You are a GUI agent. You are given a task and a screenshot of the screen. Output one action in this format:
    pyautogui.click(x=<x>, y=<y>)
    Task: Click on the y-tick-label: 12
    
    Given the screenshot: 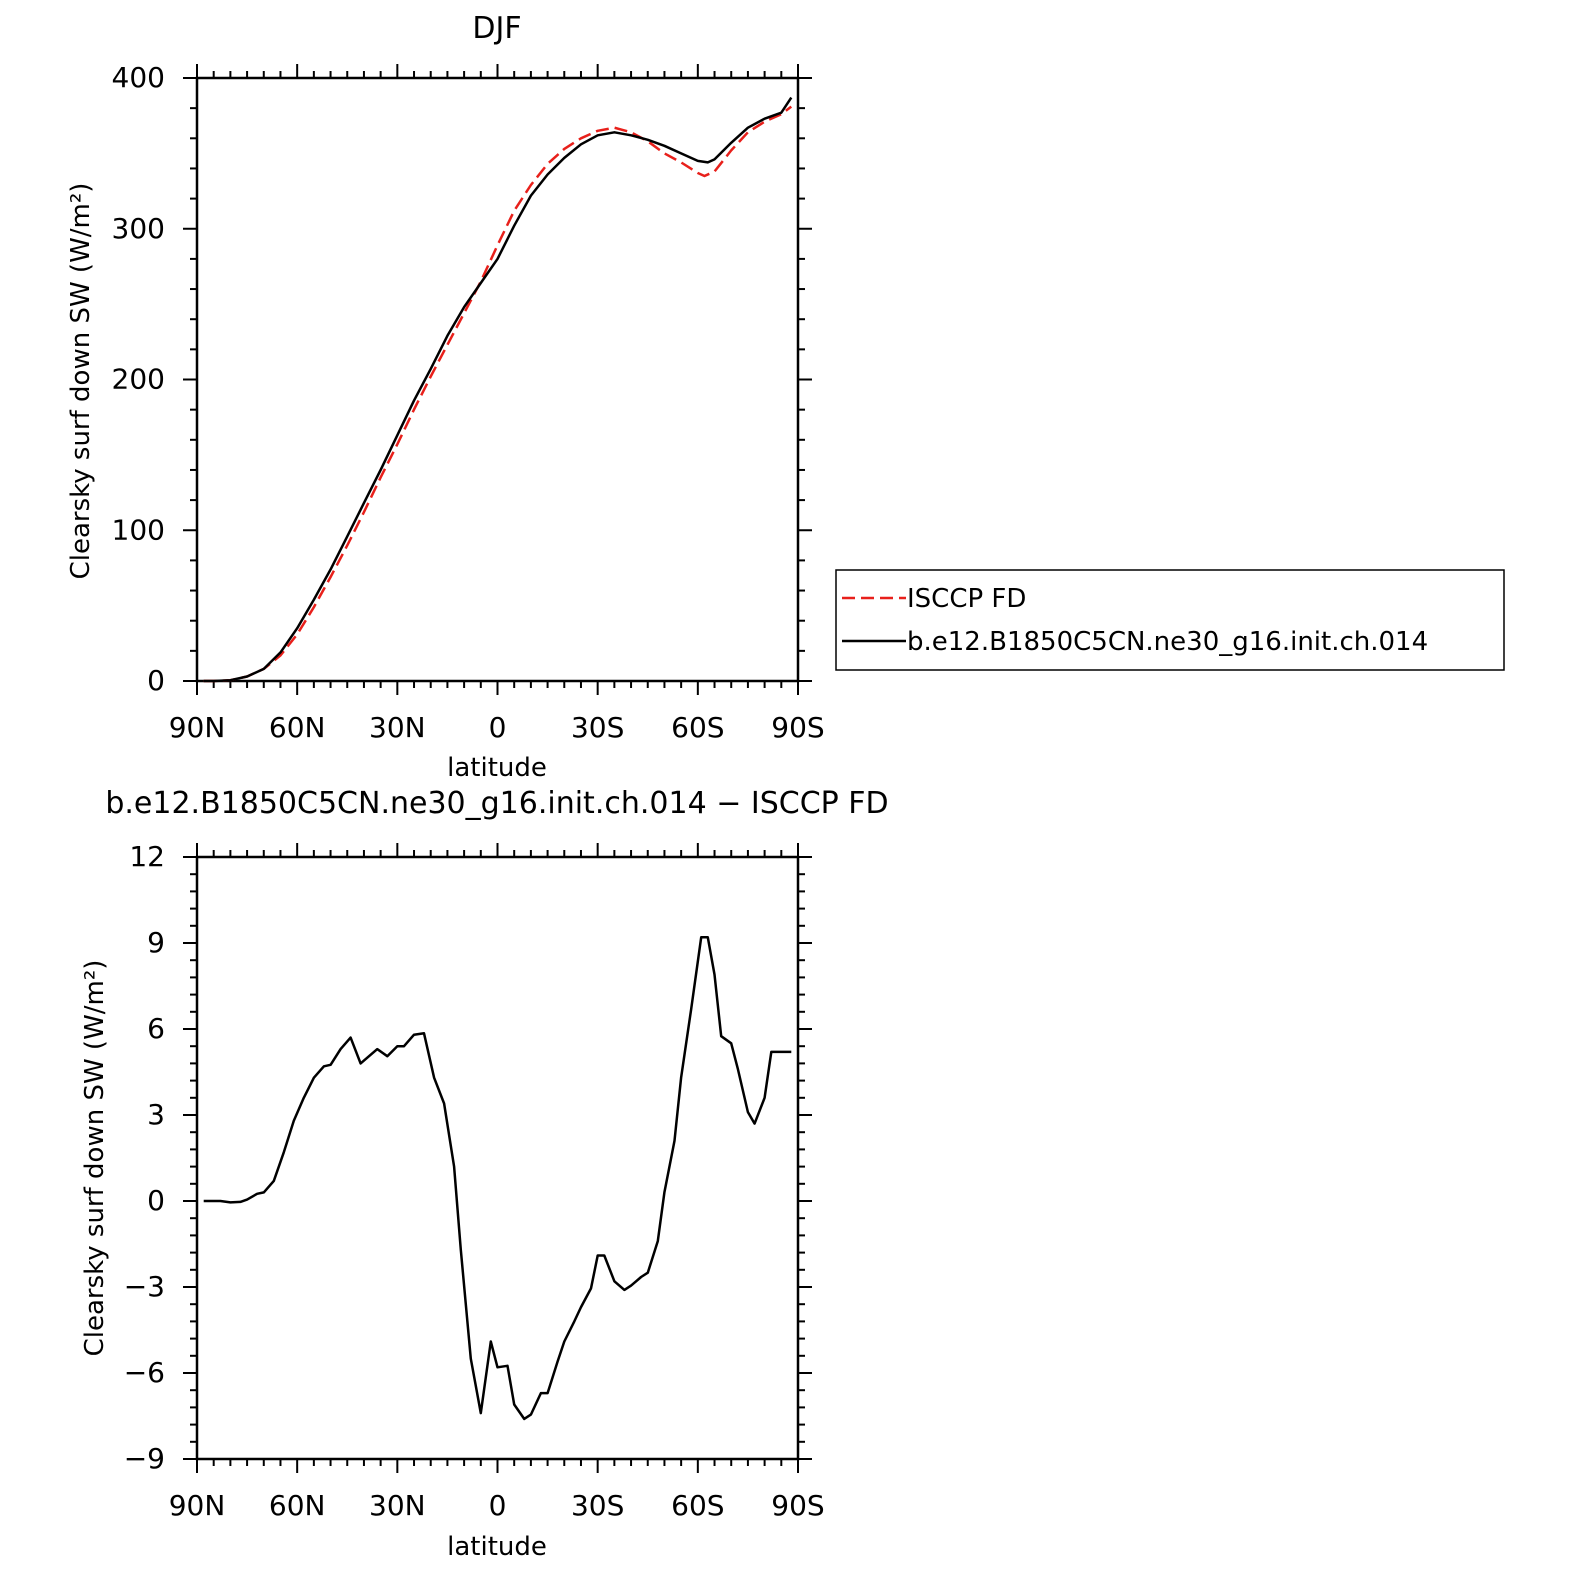 What is the action you would take?
    pyautogui.click(x=147, y=856)
    